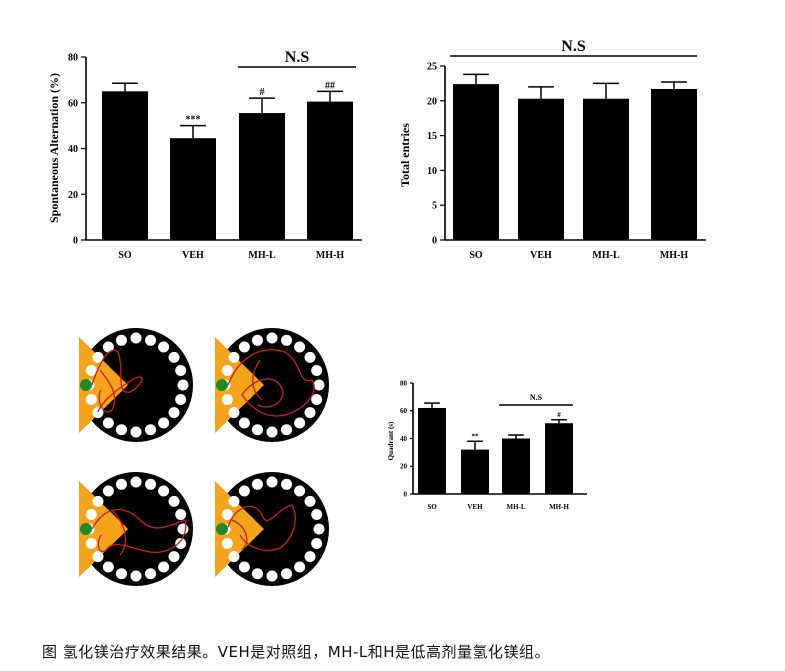 The height and width of the screenshot is (671, 785). Describe the element at coordinates (432, 136) in the screenshot. I see `y-tick-label: 15` at that location.